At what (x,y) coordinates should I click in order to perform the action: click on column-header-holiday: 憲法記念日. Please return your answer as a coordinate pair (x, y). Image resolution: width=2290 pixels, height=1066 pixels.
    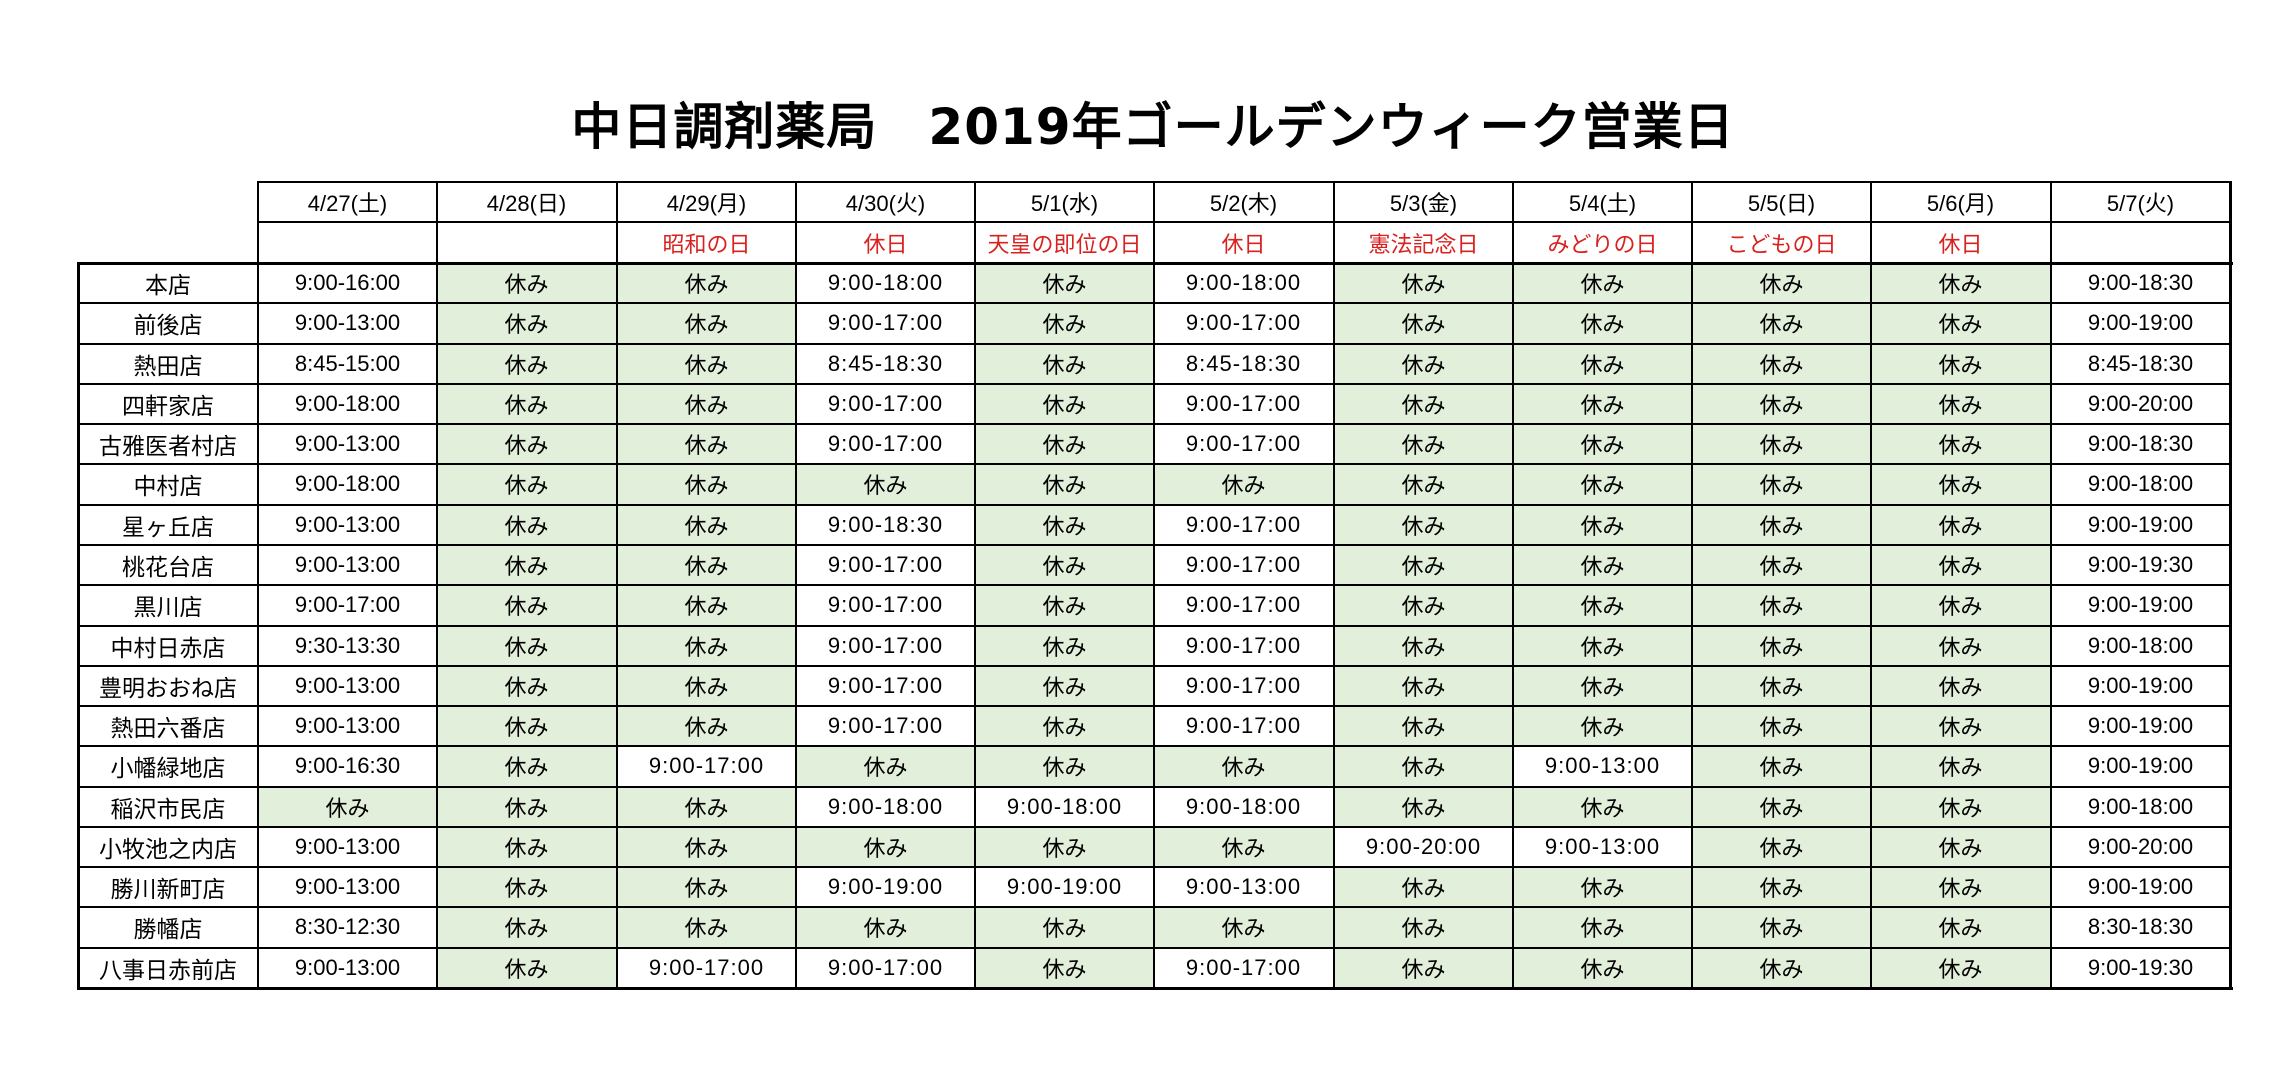
    Looking at the image, I should click on (1423, 242).